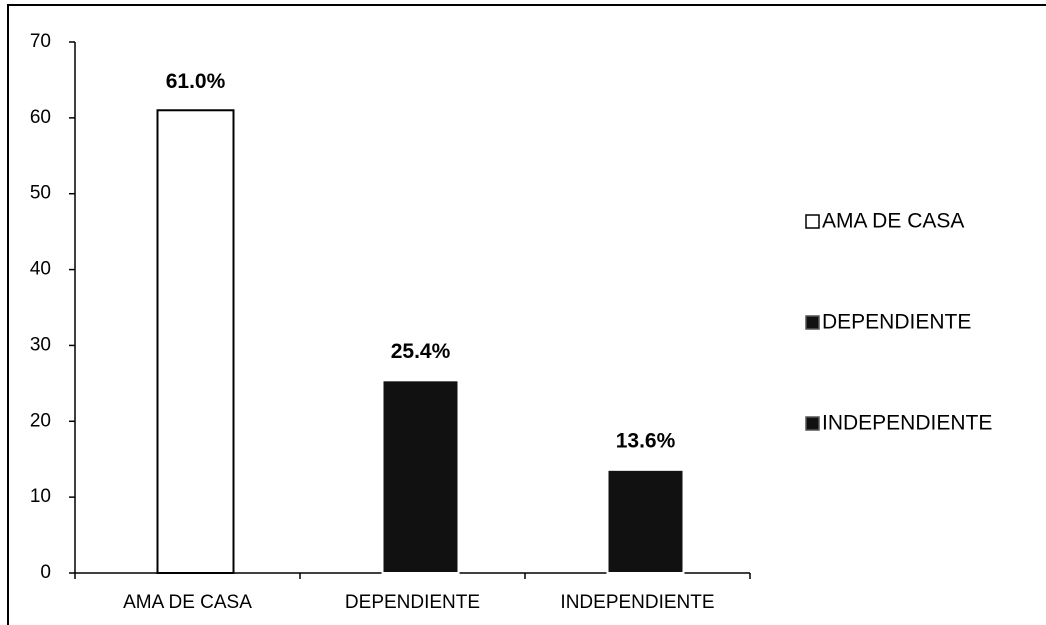 The image size is (1046, 625). I want to click on value-label: 13.6%, so click(646, 440).